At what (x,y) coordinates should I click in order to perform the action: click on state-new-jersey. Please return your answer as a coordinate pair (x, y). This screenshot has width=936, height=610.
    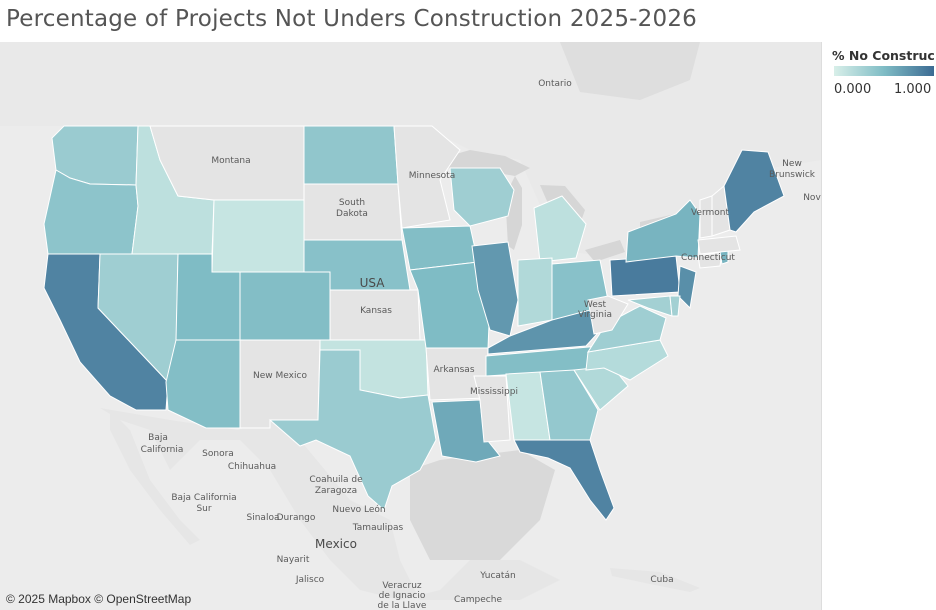
    Looking at the image, I should click on (687, 287).